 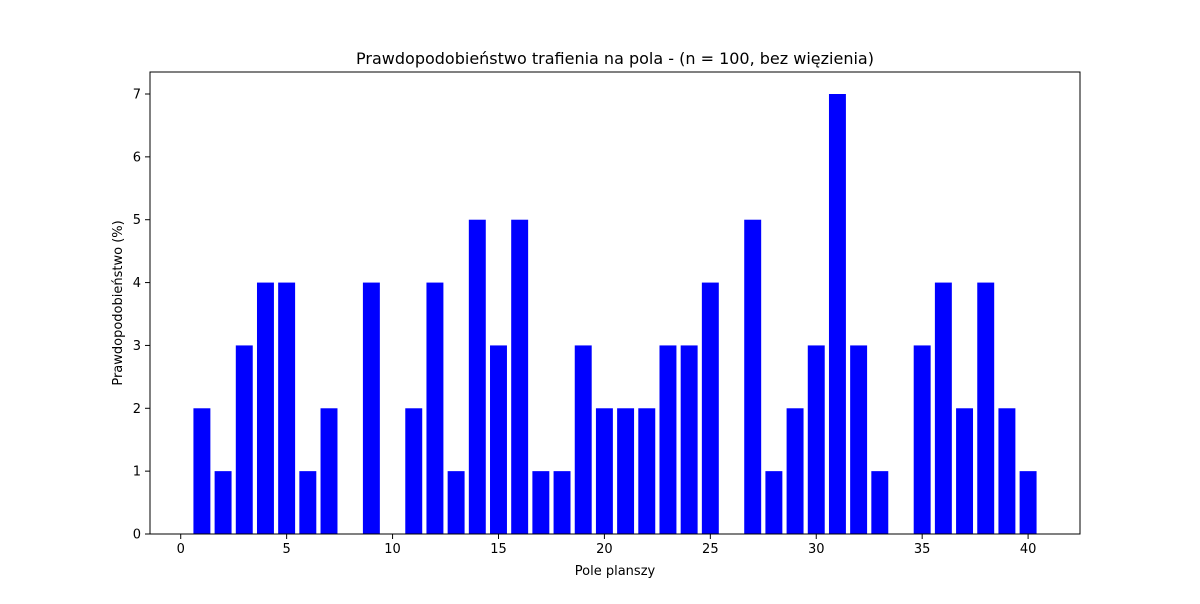 I want to click on x-tick-label: 40, so click(x=1028, y=549).